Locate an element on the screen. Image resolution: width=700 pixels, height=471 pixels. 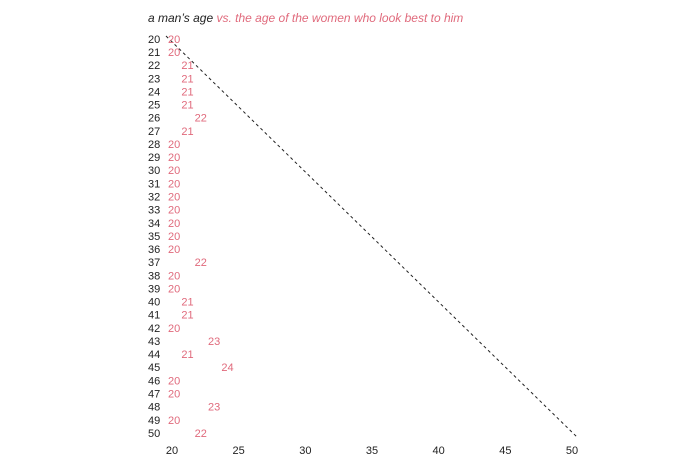
y-category-label: 35 is located at coordinates (154, 237).